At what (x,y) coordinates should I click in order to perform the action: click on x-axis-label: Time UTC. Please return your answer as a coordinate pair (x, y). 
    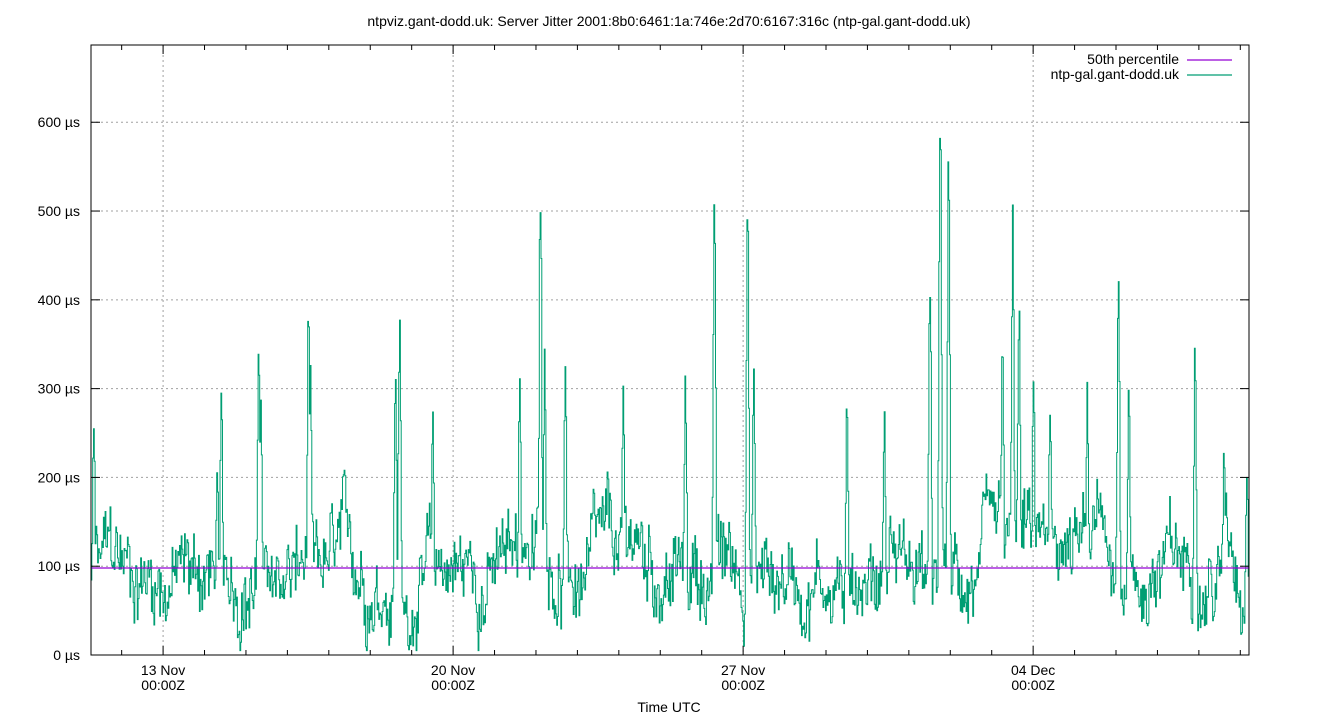
    Looking at the image, I should click on (668, 707).